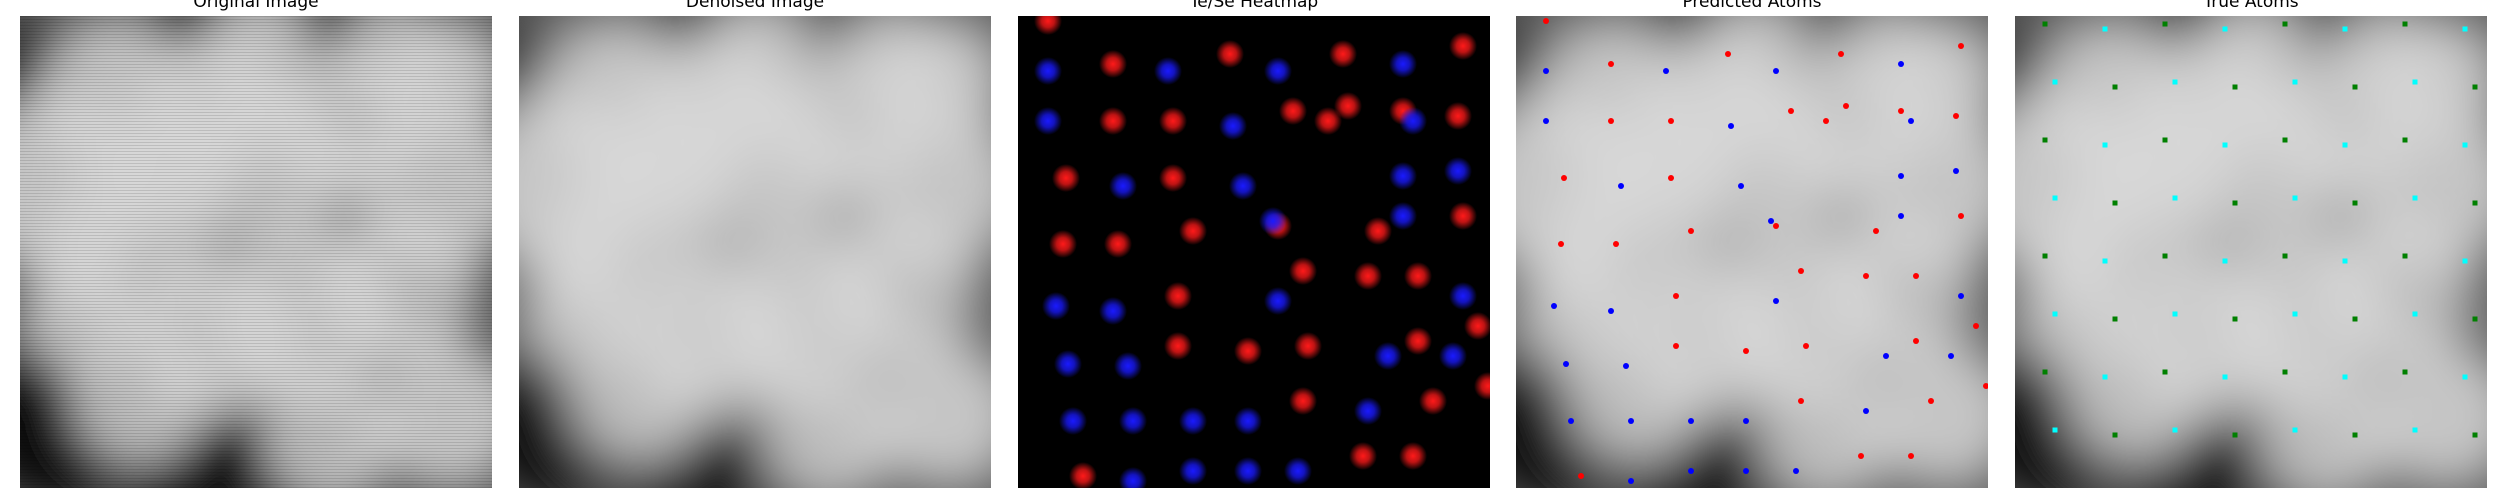 The height and width of the screenshot is (500, 2500). Describe the element at coordinates (1752, 6) in the screenshot. I see `panel-title-predicted: Predicted Atoms` at that location.